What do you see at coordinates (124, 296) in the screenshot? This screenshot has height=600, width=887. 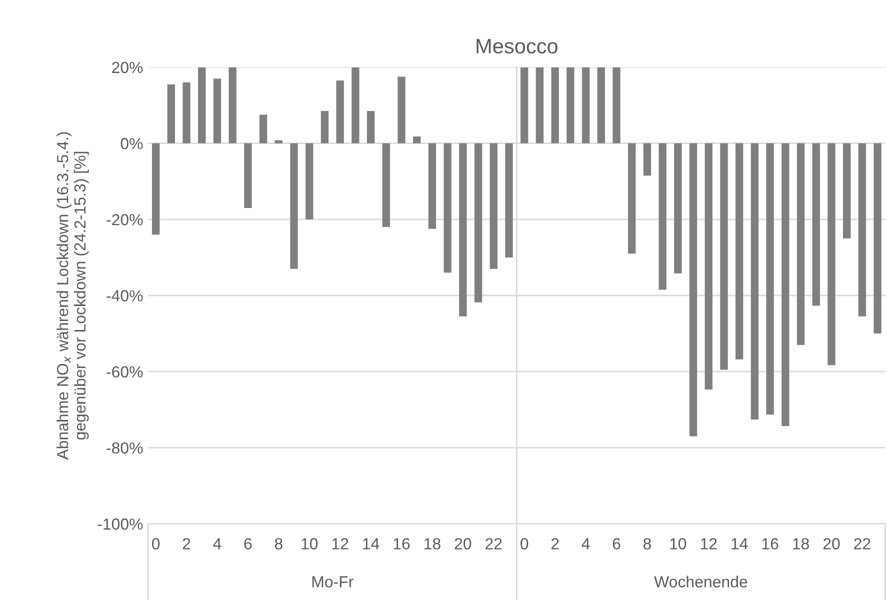 I see `y-tick-label: -40%` at bounding box center [124, 296].